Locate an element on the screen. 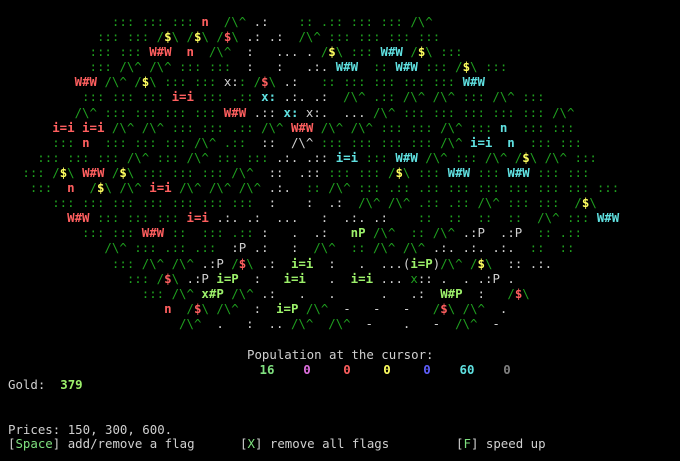 This screenshot has width=680, height=461. map-row: ::: ::: /$\ /$\ /$\ .: .: /\^ :: is located at coordinates (340, 36).